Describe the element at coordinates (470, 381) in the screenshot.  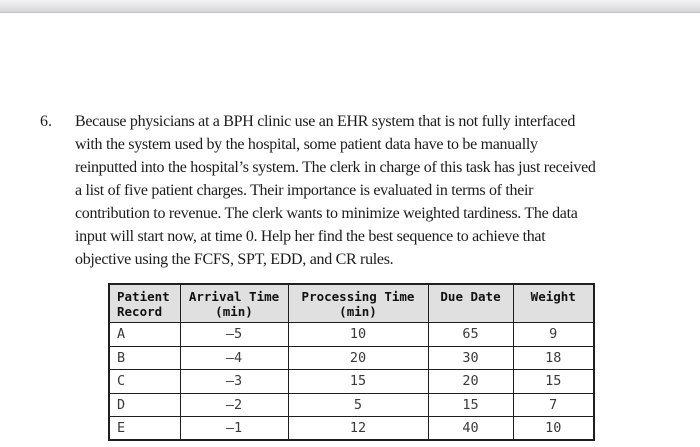
I see `cell-due: 20` at that location.